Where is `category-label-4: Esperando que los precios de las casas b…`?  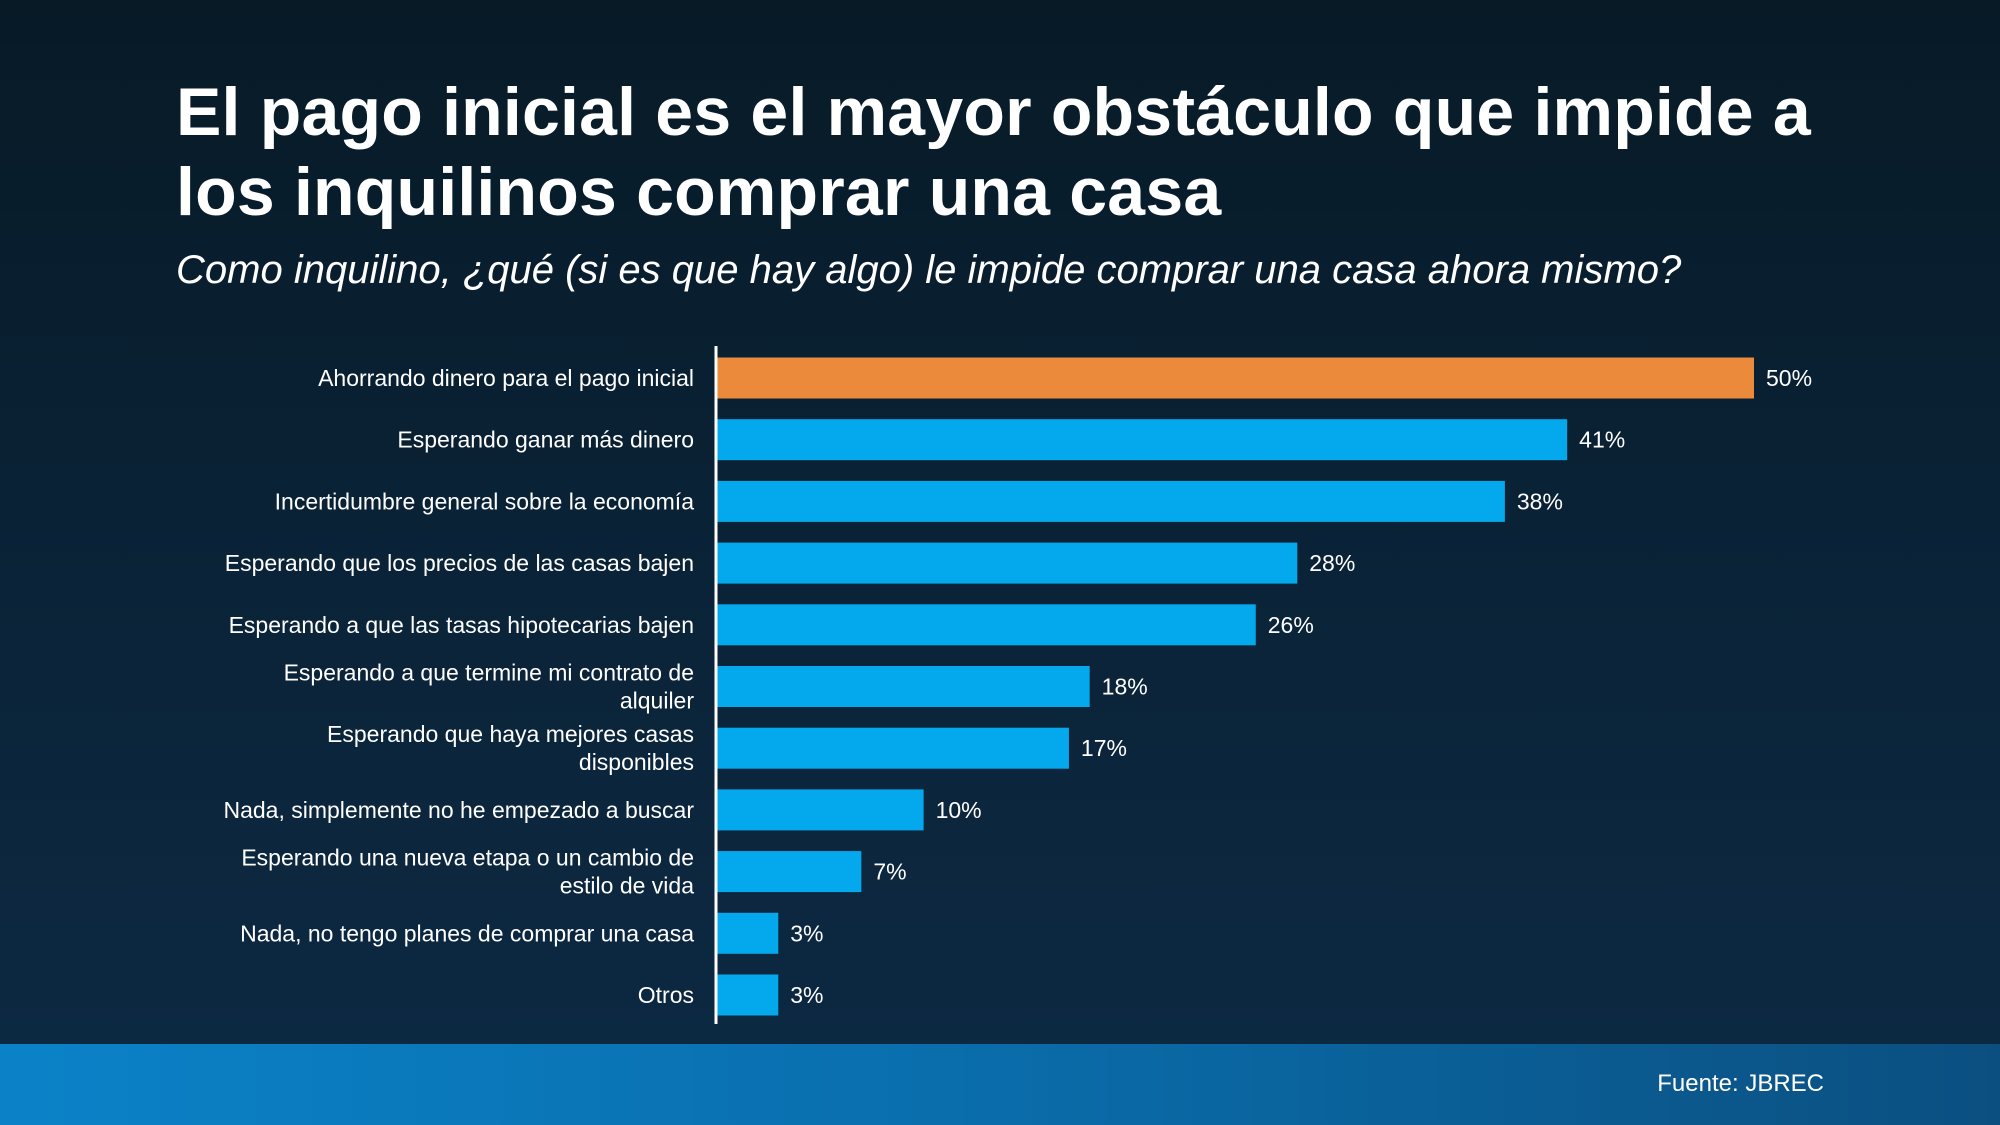 category-label-4: Esperando que los precios de las casas b… is located at coordinates (459, 563).